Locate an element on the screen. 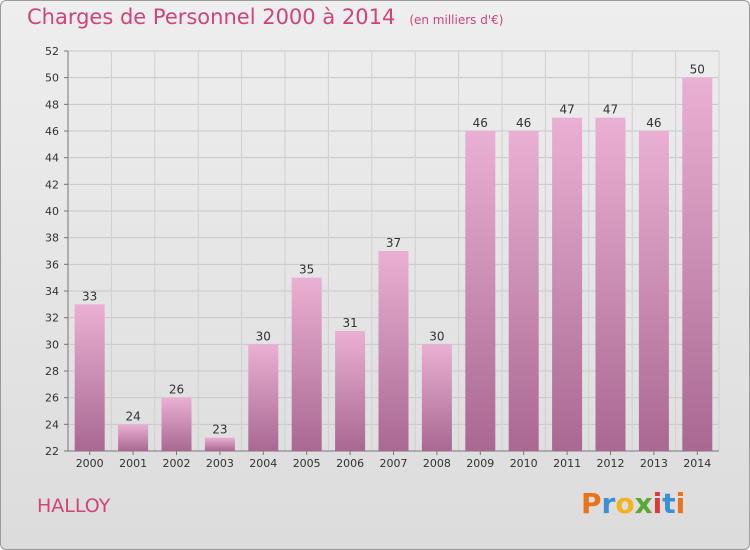 The image size is (750, 550). y-tick-label: 48 is located at coordinates (52, 104).